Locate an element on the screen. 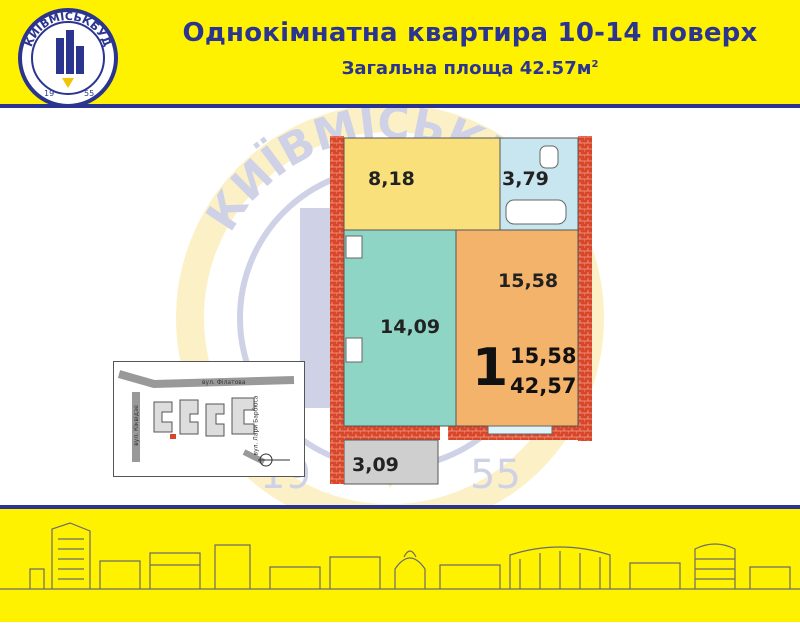  footer-divider is located at coordinates (400, 507).